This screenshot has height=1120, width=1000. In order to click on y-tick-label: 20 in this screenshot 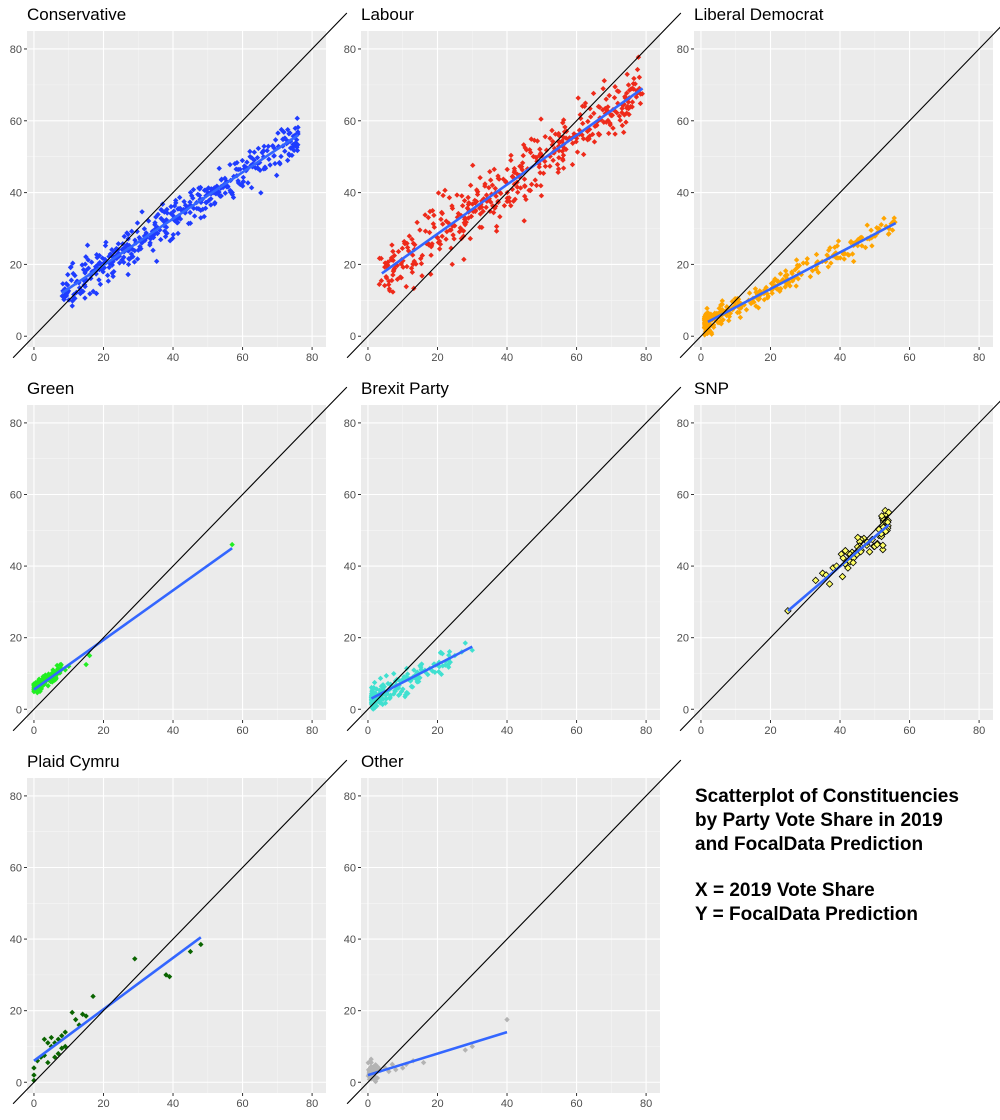, I will do `click(350, 639)`.